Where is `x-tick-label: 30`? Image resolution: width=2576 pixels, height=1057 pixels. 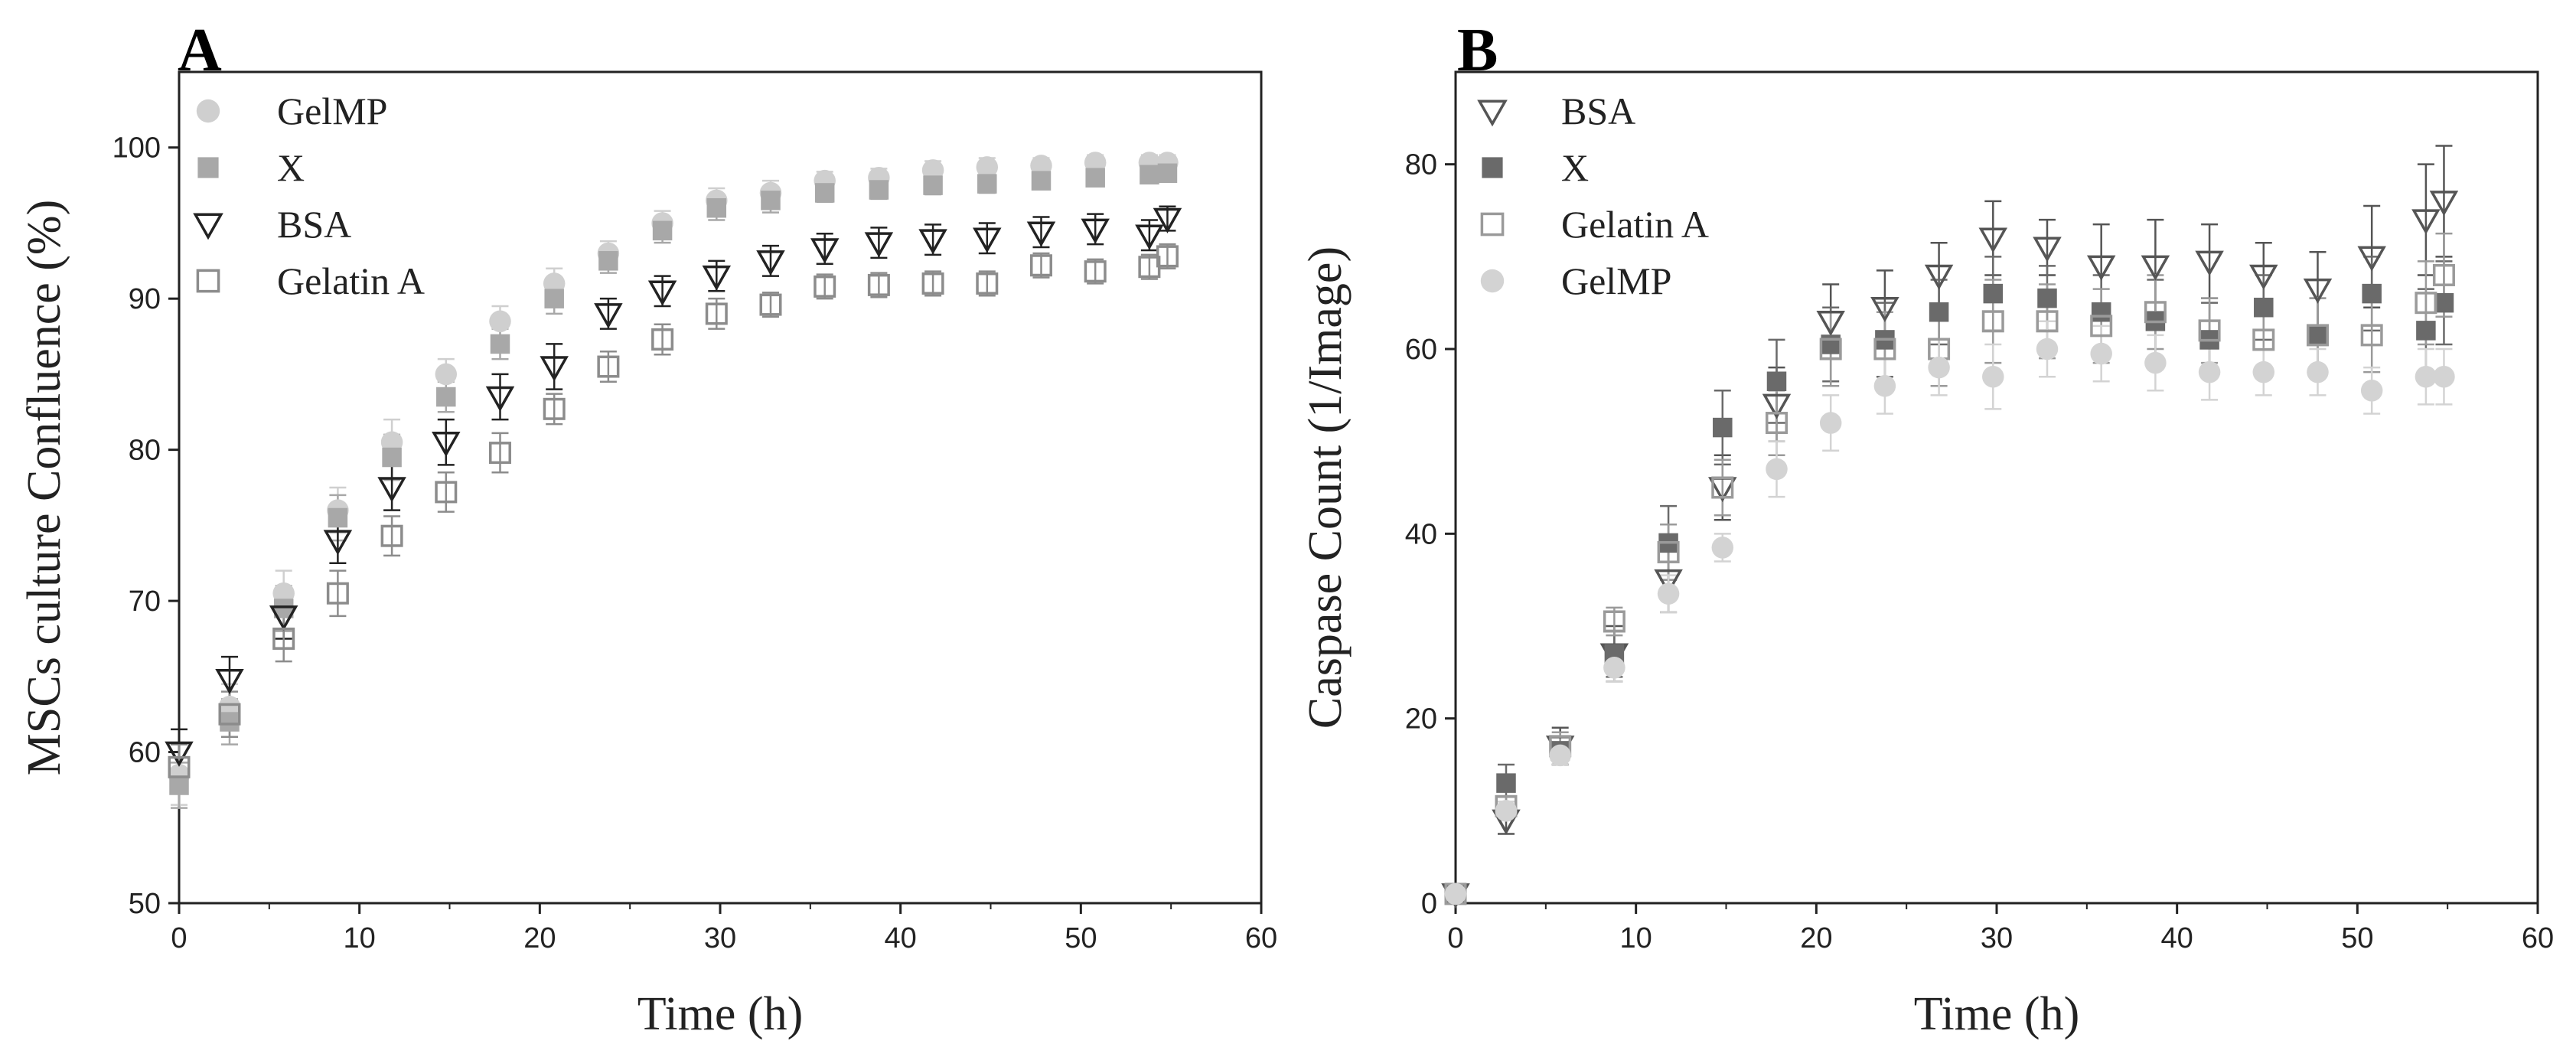
x-tick-label: 30 is located at coordinates (720, 938).